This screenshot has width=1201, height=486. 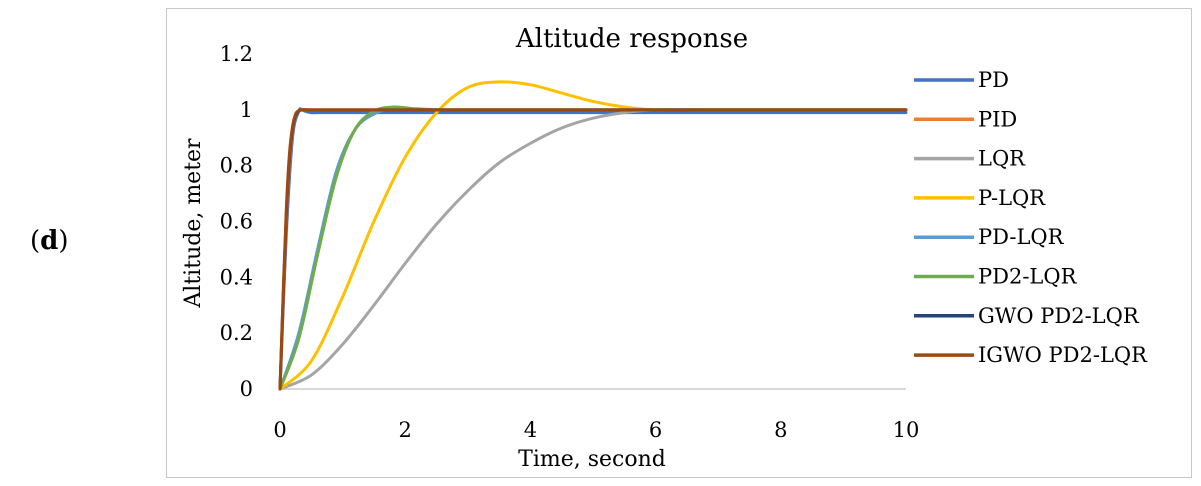 I want to click on legend-label: PID, so click(x=997, y=119).